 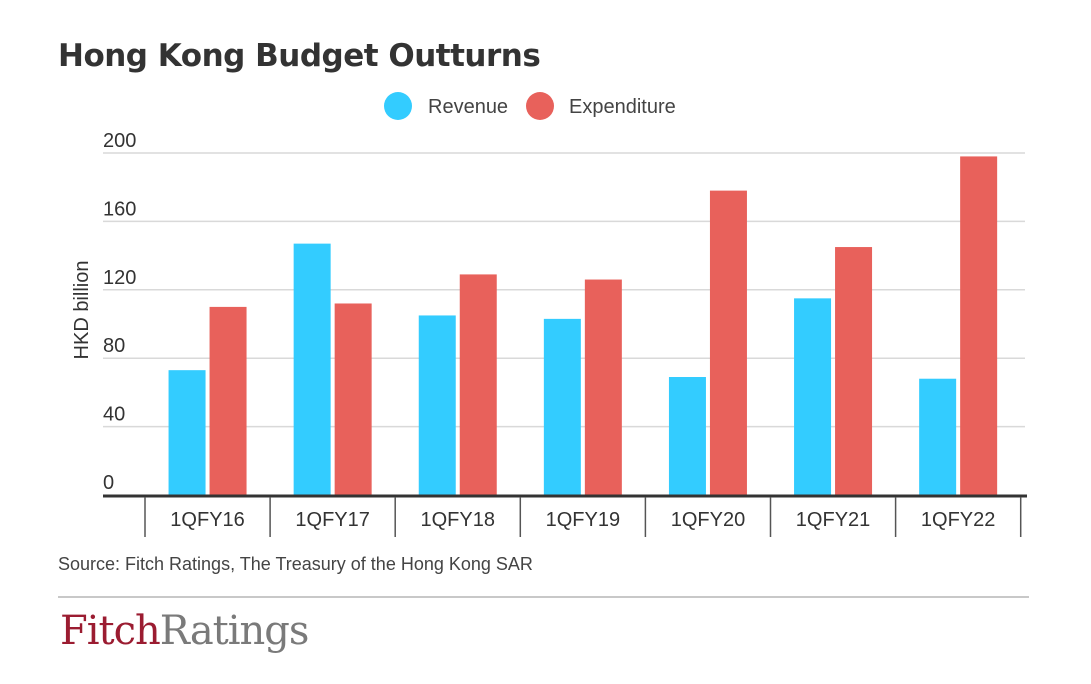 I want to click on y-tick-label: 120, so click(x=119, y=278).